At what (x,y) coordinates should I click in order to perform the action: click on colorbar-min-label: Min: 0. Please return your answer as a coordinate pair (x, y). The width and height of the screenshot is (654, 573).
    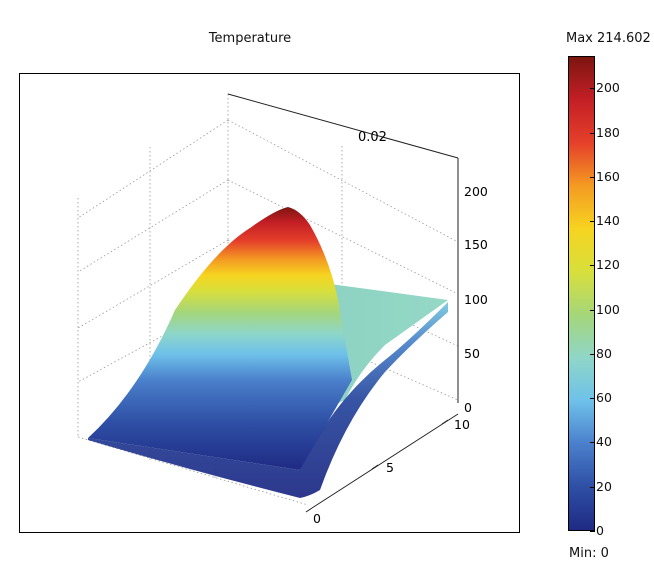
    Looking at the image, I should click on (589, 553).